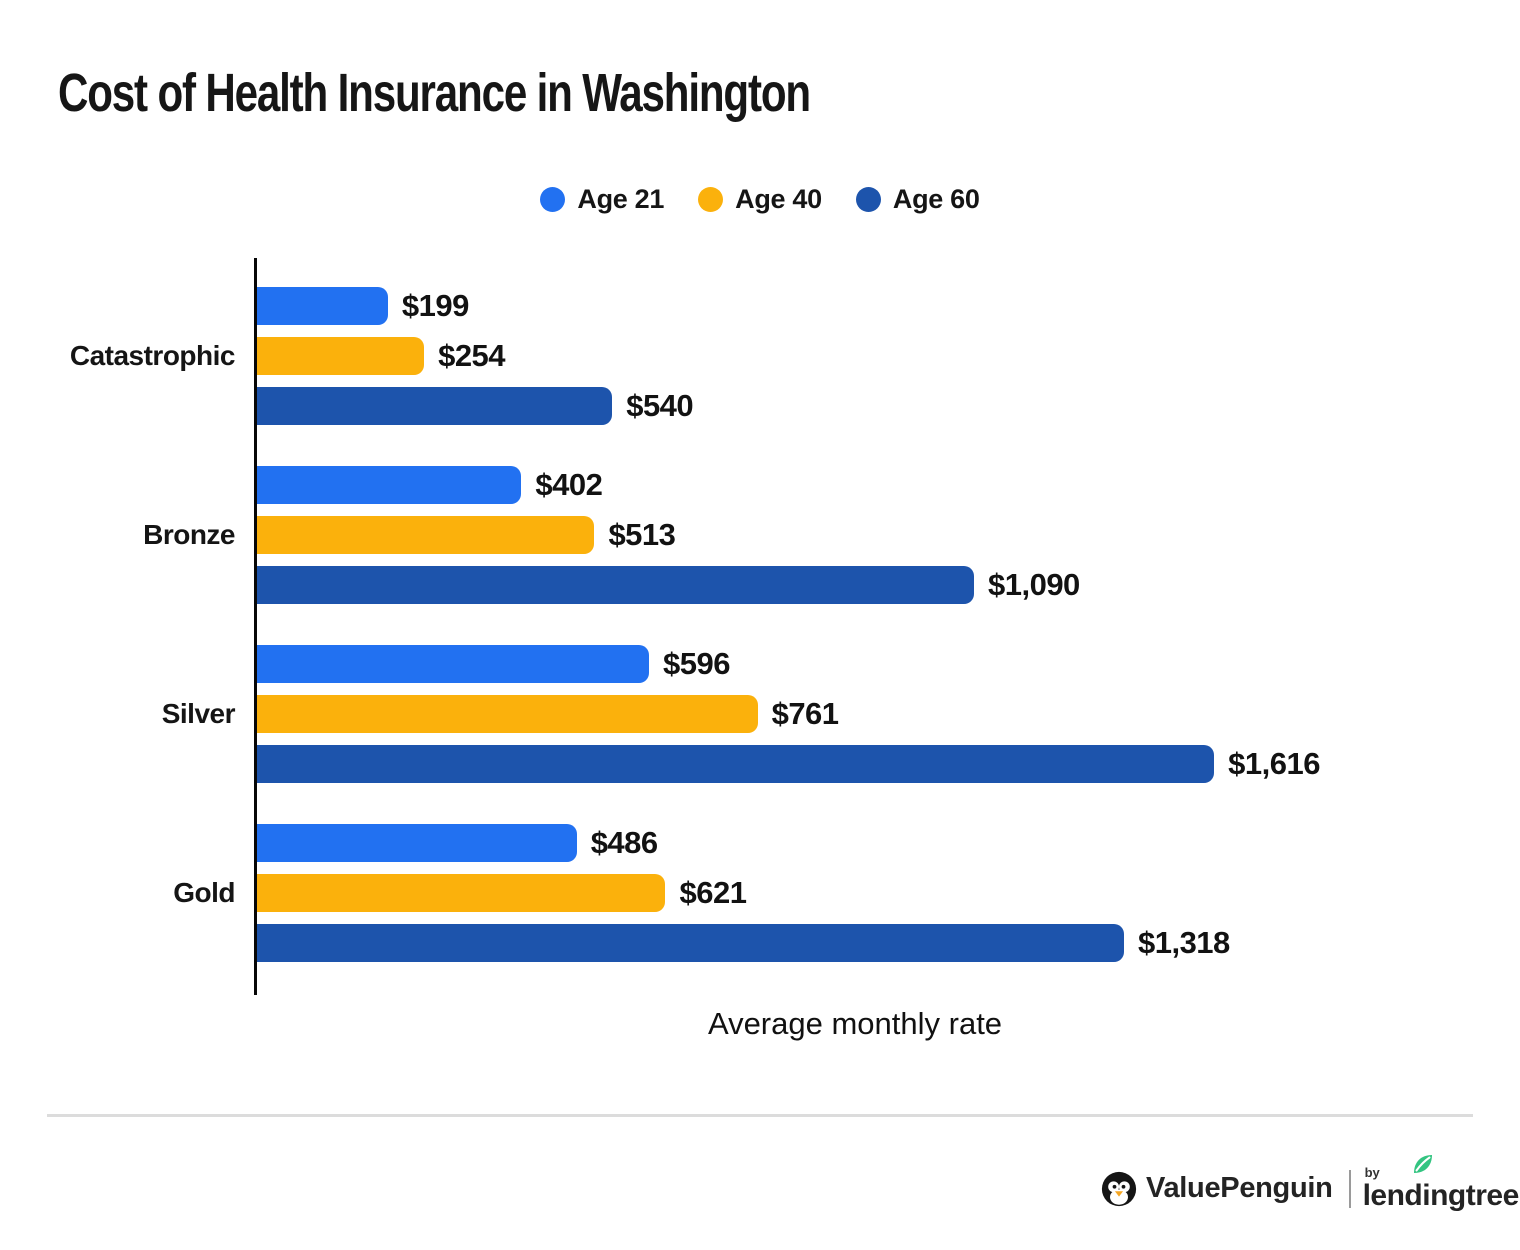 This screenshot has width=1520, height=1250. I want to click on bar-value-age-40-catastrophic: $254, so click(472, 355).